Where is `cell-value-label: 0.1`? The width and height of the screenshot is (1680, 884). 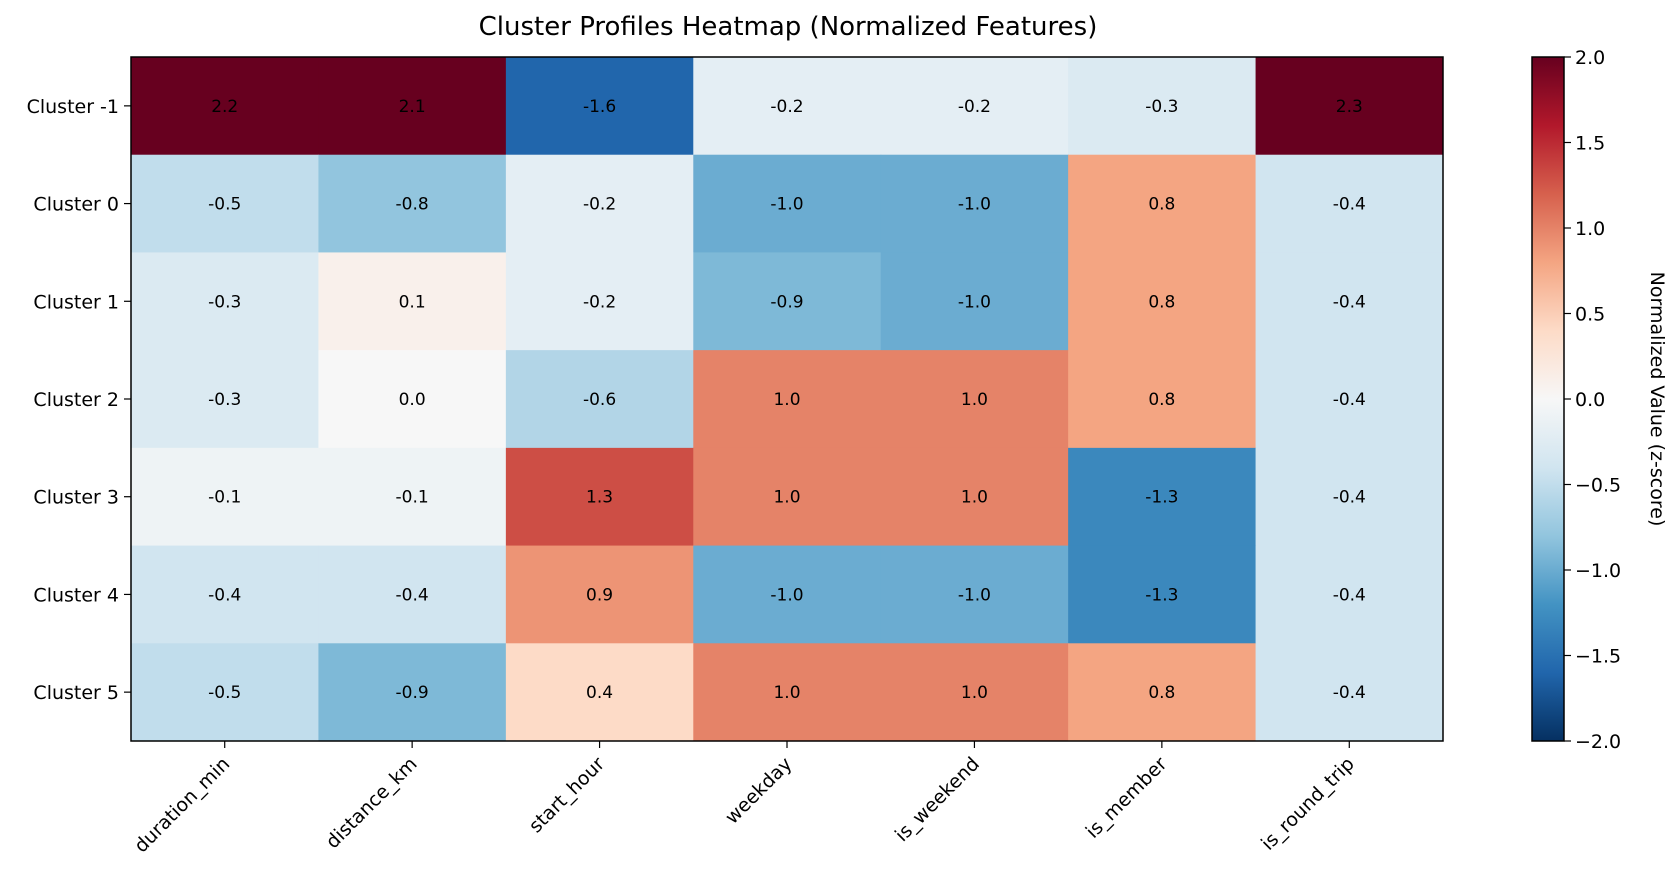
cell-value-label: 0.1 is located at coordinates (412, 302).